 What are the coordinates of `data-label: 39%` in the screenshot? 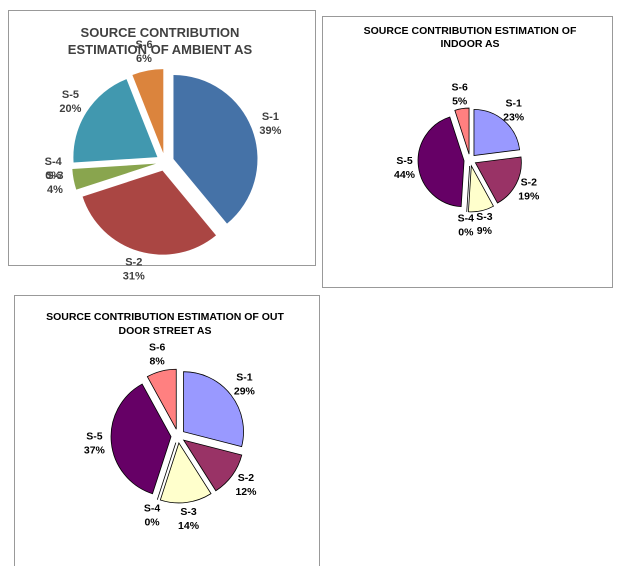 It's located at (270, 131).